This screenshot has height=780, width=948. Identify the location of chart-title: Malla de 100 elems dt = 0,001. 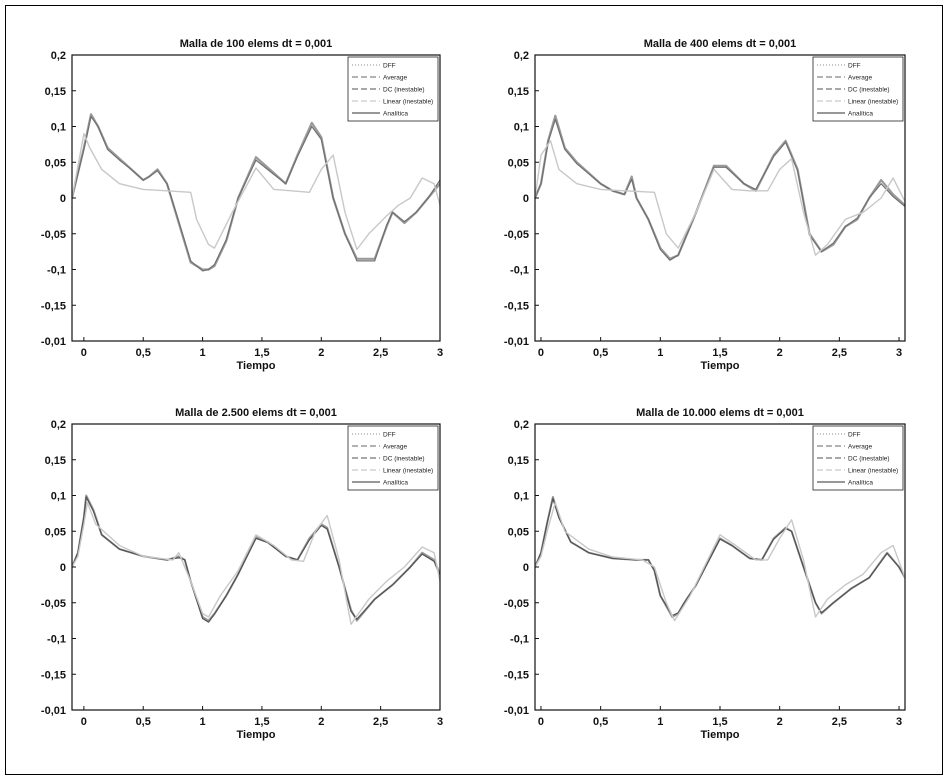
(256, 44).